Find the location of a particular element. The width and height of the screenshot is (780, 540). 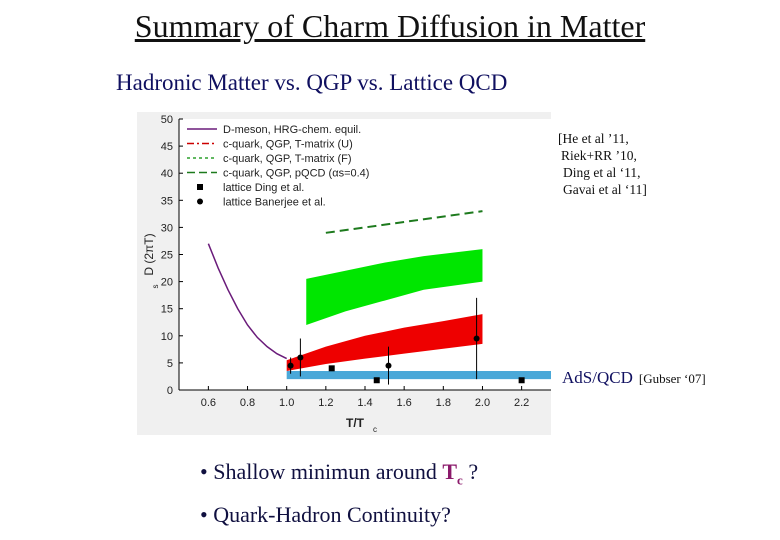

ads-qcd-annotation: AdS/QCD [Gubser ‘07] is located at coordinates (634, 378).